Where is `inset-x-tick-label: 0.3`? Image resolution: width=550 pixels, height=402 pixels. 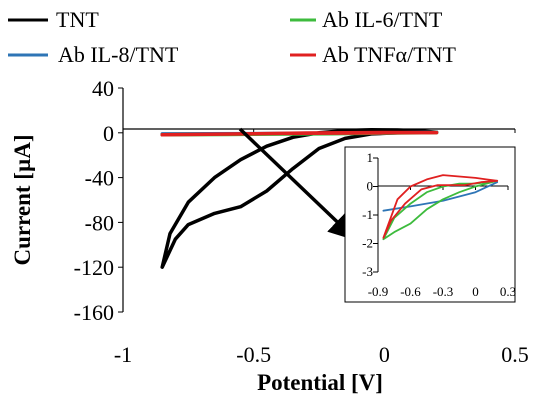 inset-x-tick-label: 0.3 is located at coordinates (508, 291).